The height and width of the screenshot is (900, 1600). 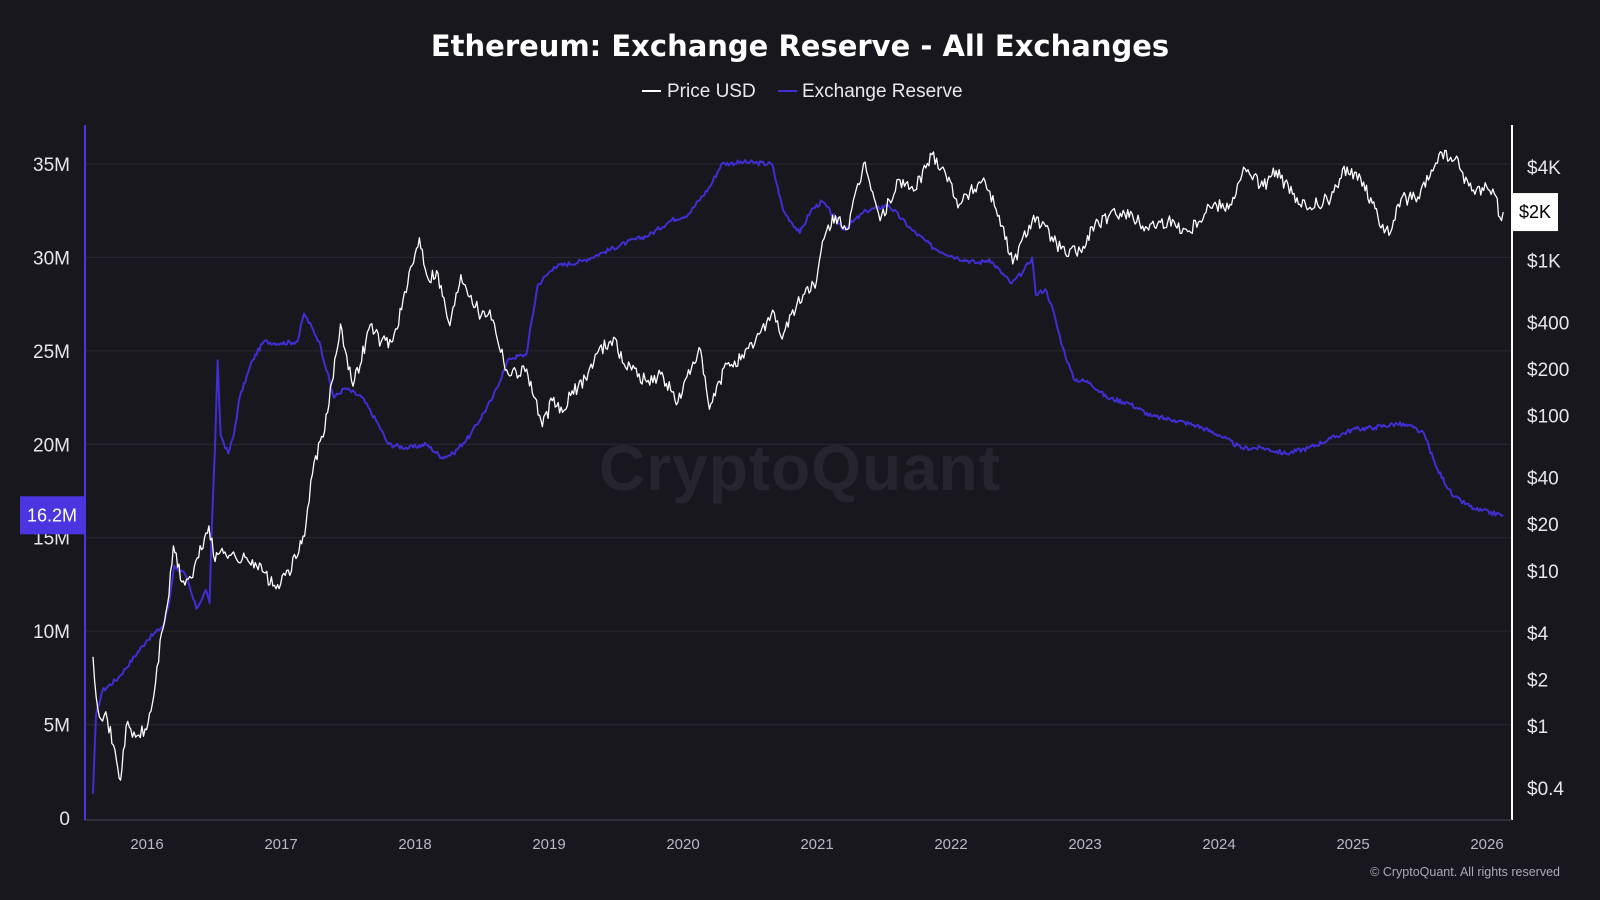 What do you see at coordinates (1548, 370) in the screenshot?
I see `right-tick-label: $200` at bounding box center [1548, 370].